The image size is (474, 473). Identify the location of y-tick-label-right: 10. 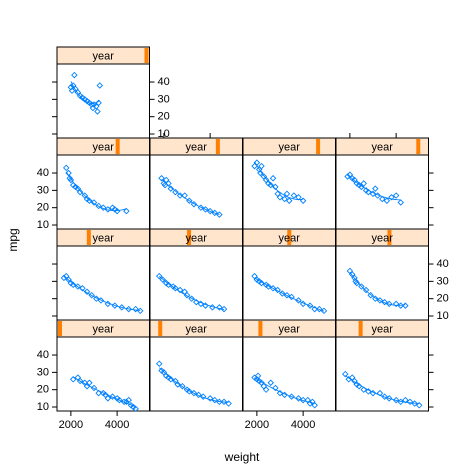
(164, 134).